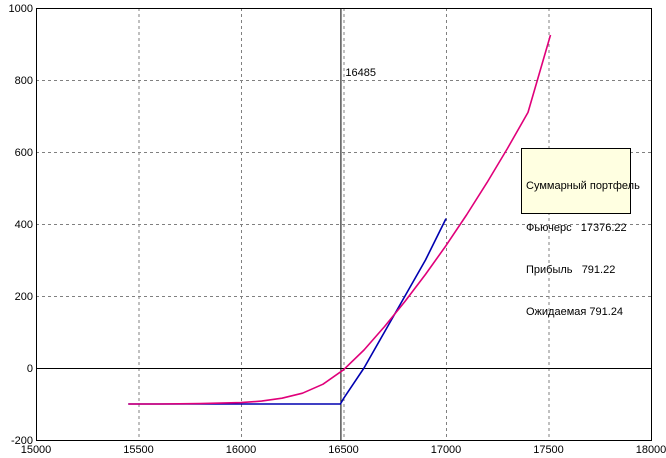 This screenshot has width=666, height=458. Describe the element at coordinates (24, 225) in the screenshot. I see `y-tick-label: 400` at that location.